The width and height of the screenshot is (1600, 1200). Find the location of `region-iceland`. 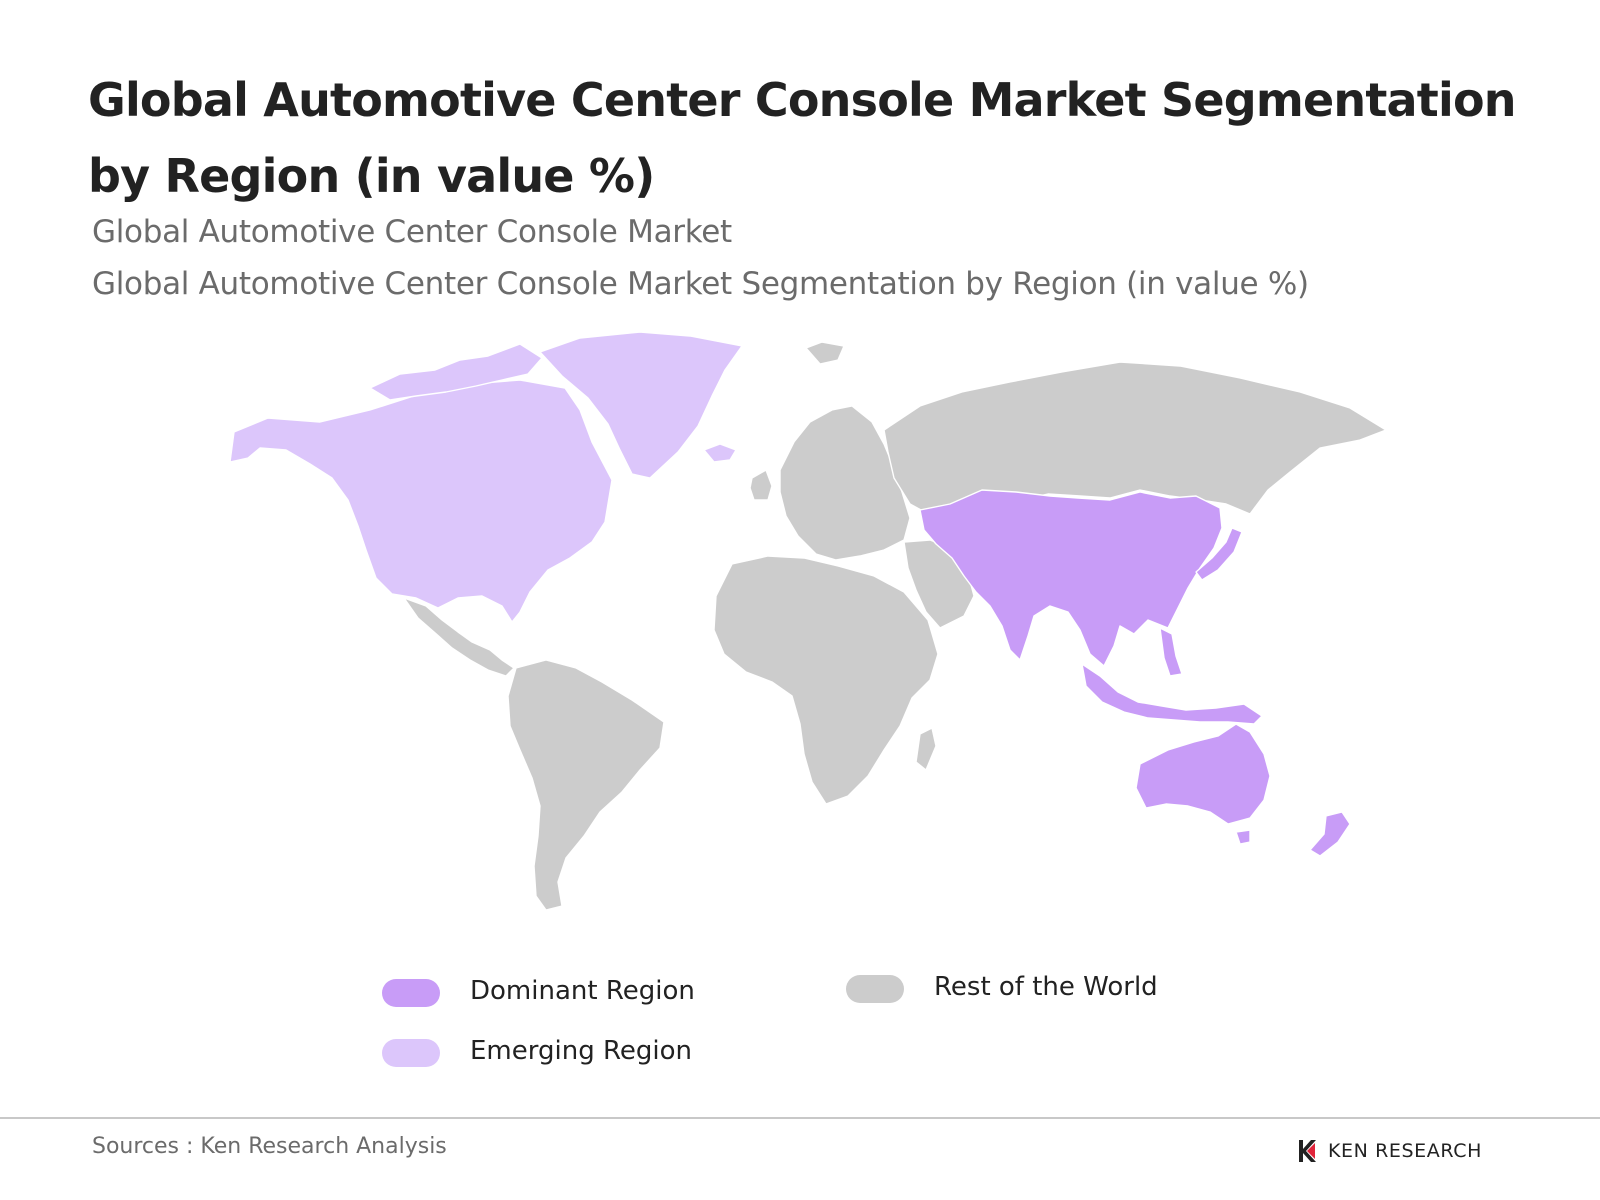

region-iceland is located at coordinates (720, 453).